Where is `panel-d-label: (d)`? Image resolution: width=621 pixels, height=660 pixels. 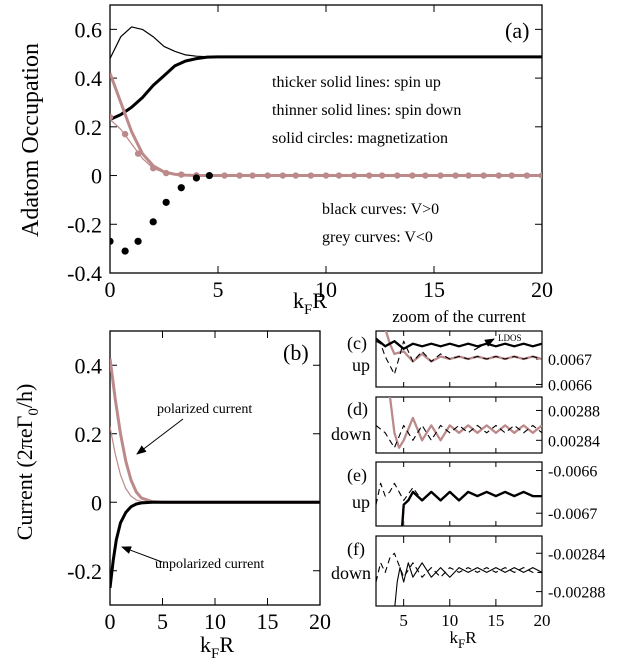 panel-d-label: (d) is located at coordinates (357, 409).